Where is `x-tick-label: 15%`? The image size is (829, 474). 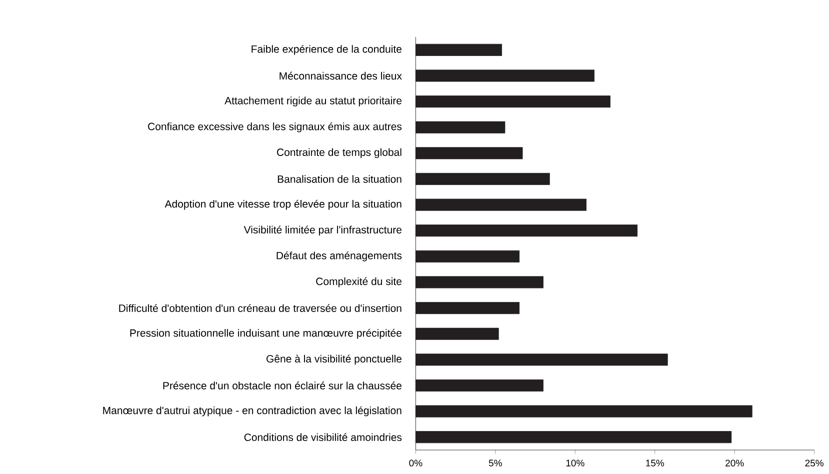 x-tick-label: 15% is located at coordinates (655, 463).